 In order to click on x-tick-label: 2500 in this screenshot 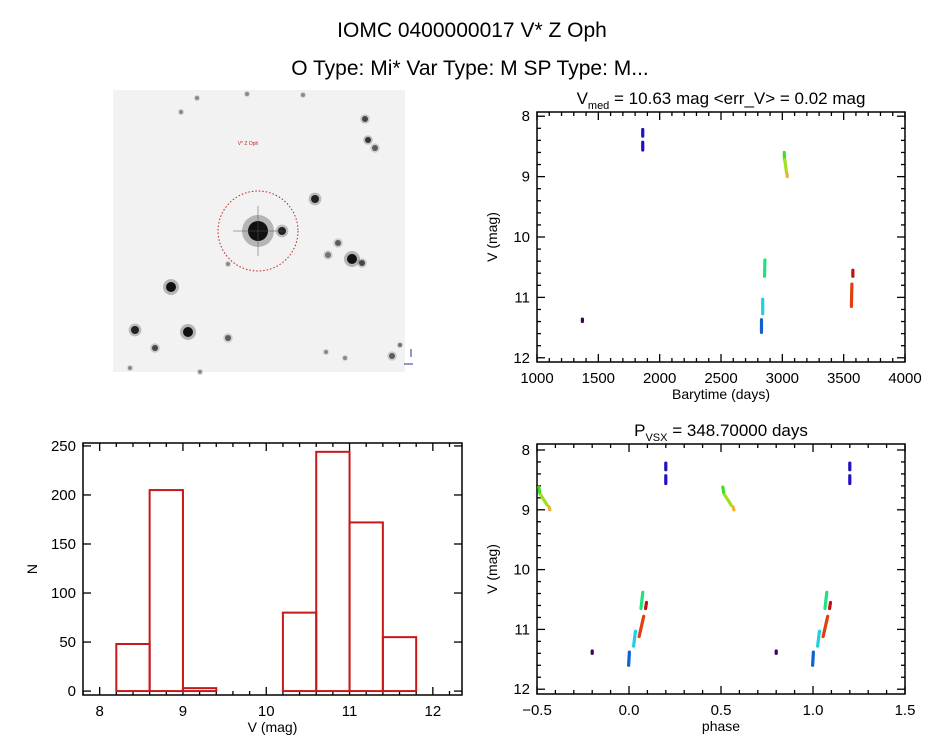, I will do `click(720, 378)`.